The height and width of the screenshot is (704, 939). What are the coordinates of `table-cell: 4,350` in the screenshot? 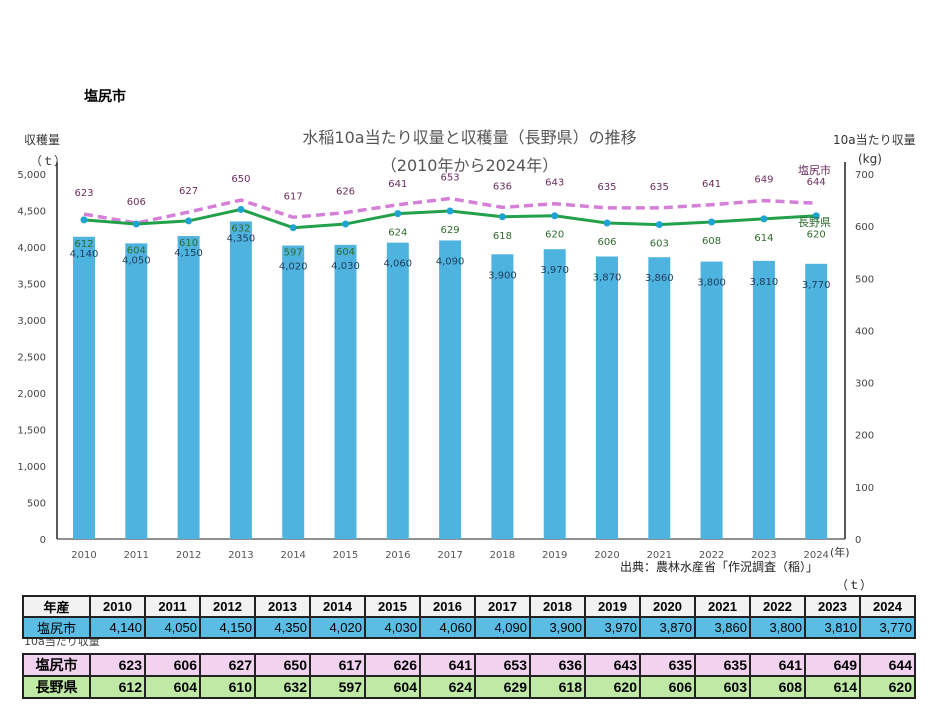 It's located at (282, 627).